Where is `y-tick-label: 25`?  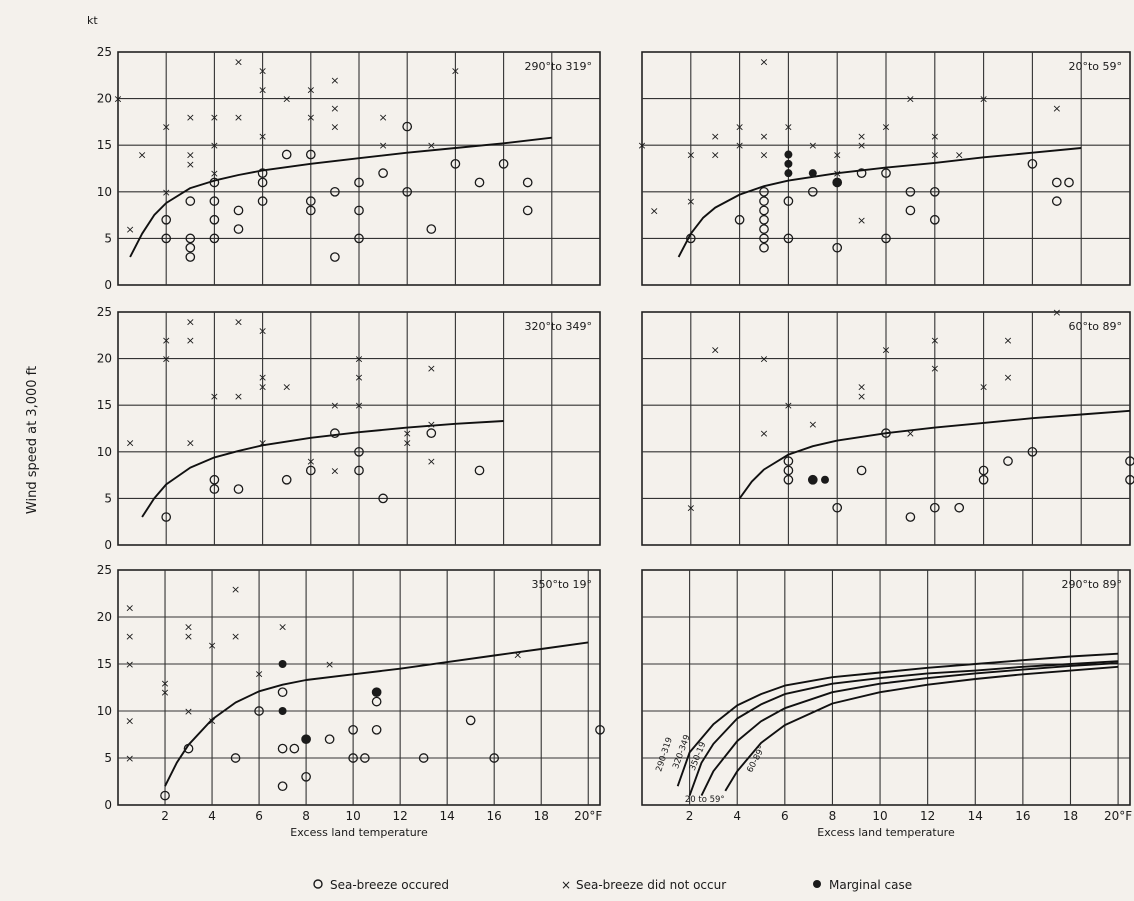 y-tick-label: 25 is located at coordinates (104, 52).